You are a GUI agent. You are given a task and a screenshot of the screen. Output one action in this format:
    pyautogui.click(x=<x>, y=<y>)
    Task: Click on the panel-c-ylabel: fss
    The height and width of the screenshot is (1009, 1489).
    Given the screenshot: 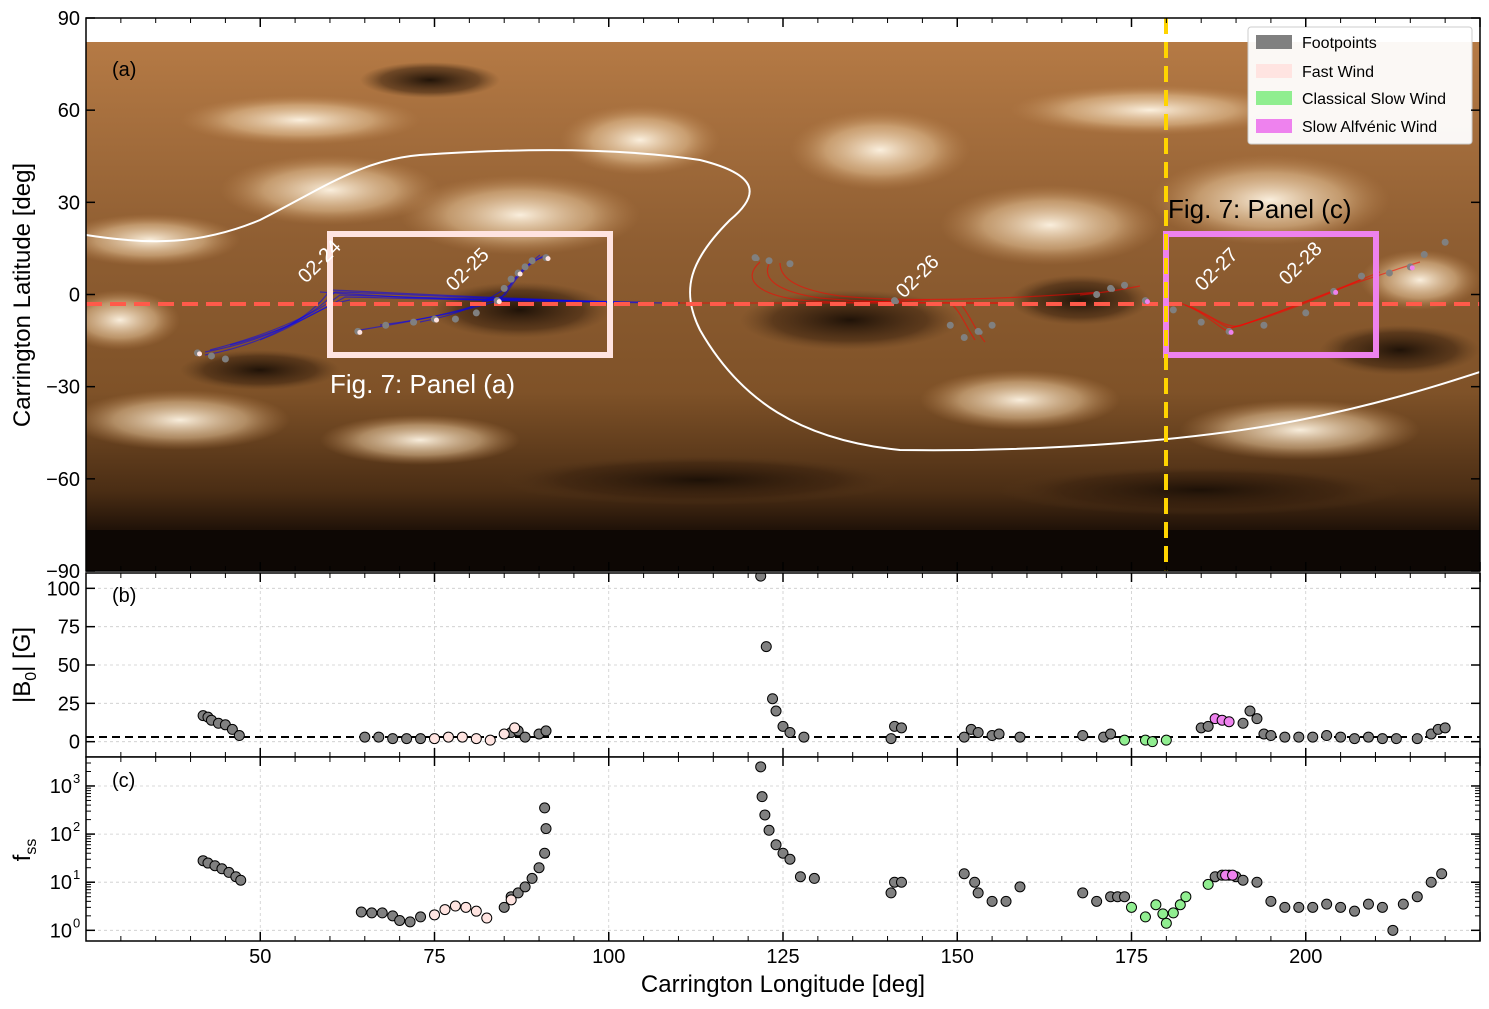 What is the action you would take?
    pyautogui.click(x=24, y=850)
    